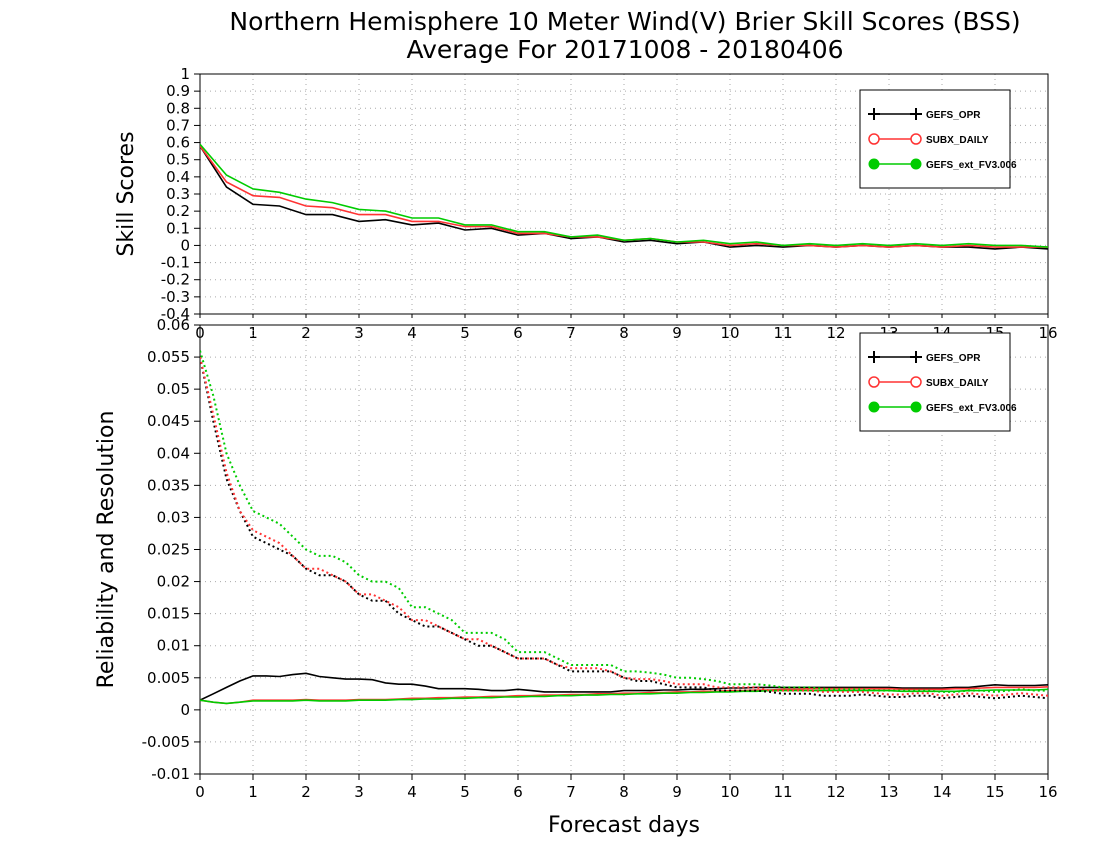 The width and height of the screenshot is (1100, 854). I want to click on y-tick-label: -0.4, so click(175, 314).